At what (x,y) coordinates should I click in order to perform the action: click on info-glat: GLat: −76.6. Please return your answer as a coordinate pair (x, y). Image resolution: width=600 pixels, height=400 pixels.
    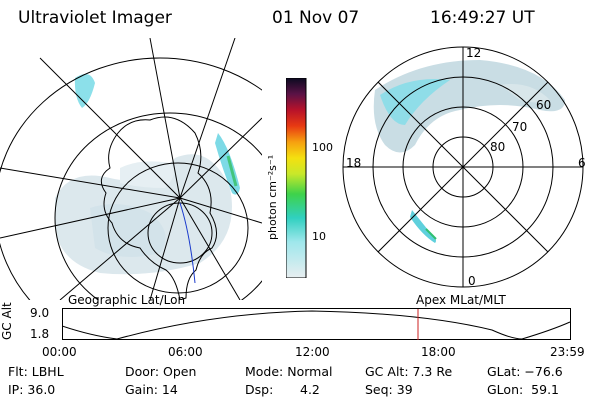
    Looking at the image, I should click on (525, 371).